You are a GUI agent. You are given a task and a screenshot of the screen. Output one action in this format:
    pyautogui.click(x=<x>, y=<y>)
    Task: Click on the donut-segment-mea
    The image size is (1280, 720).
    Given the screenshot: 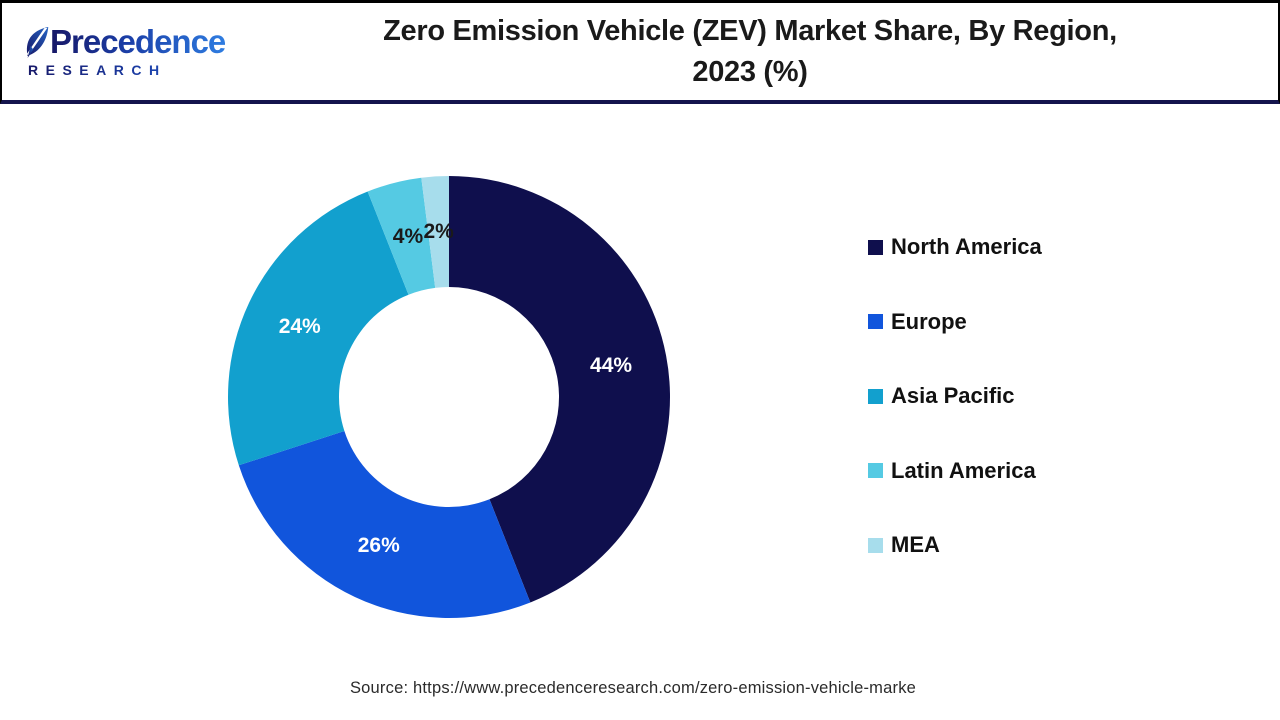 What is the action you would take?
    pyautogui.click(x=435, y=232)
    